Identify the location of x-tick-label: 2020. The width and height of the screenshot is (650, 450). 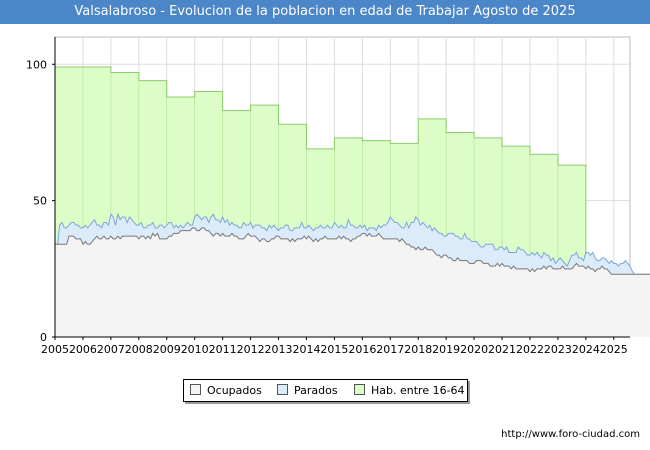
(474, 349).